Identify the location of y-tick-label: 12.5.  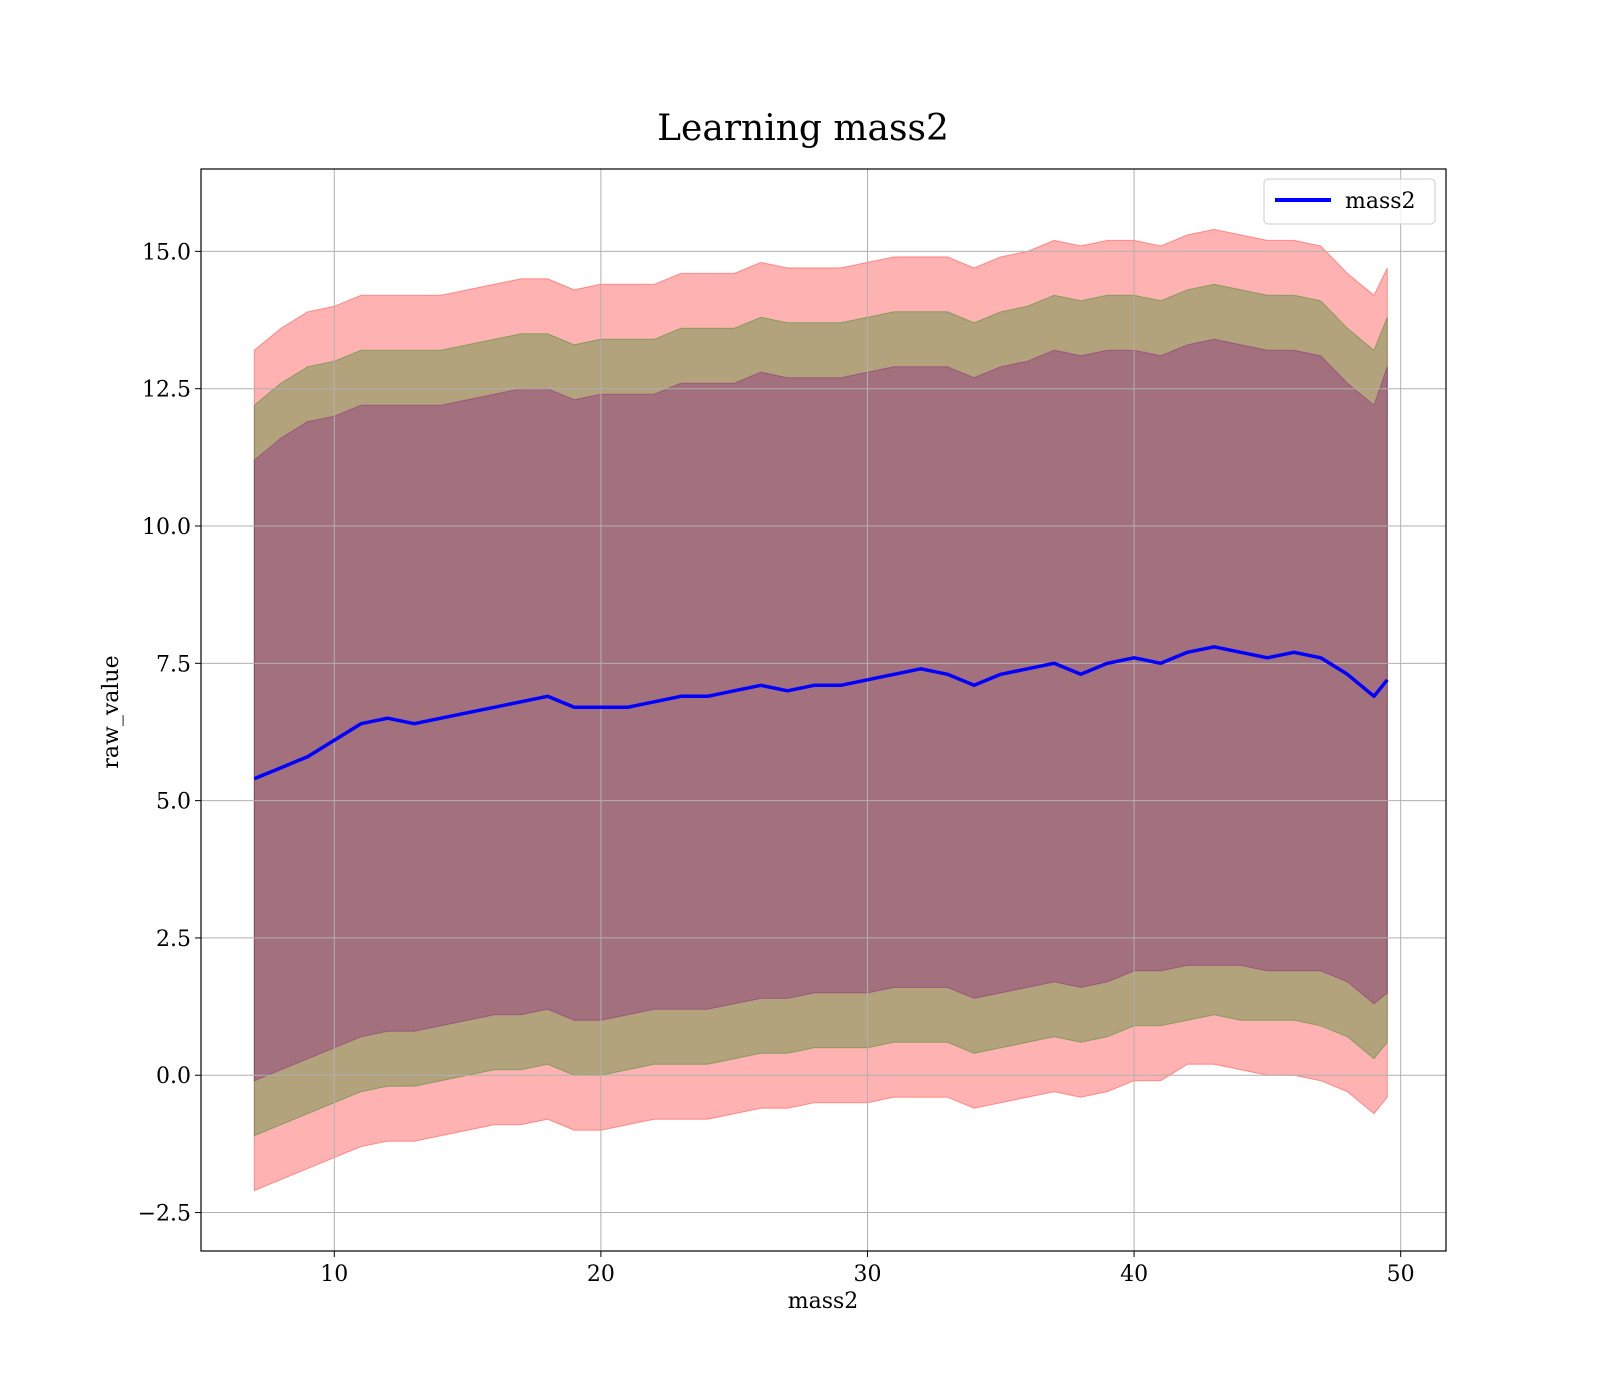
(166, 390).